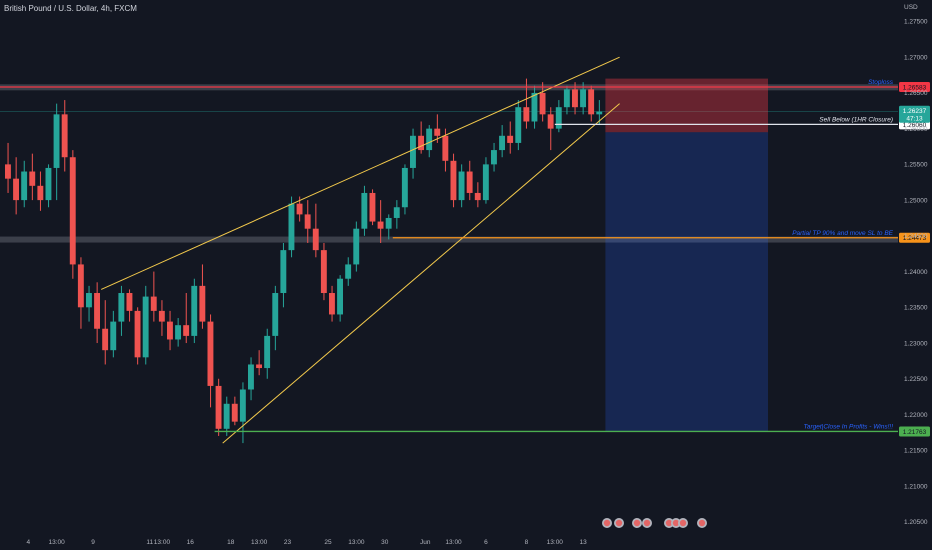 The height and width of the screenshot is (550, 932). Describe the element at coordinates (916, 200) in the screenshot. I see `price-tick-label: 1.25000` at that location.